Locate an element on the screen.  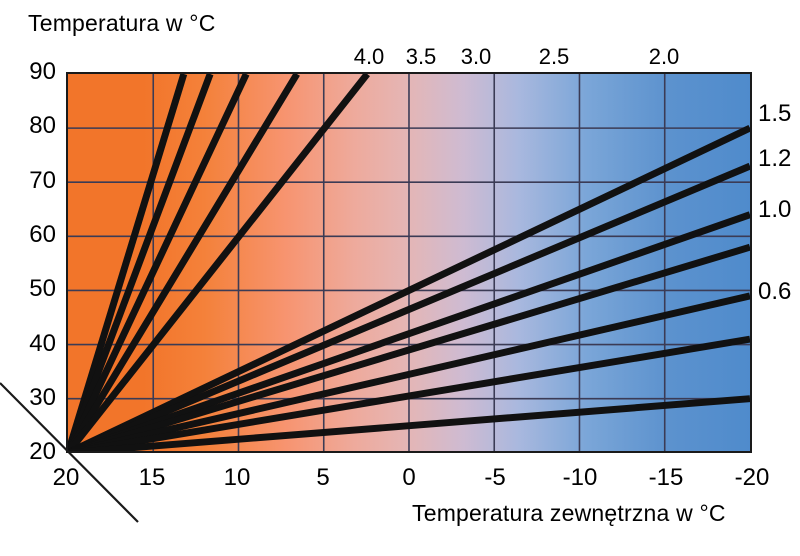
x-tick-10: 10 is located at coordinates (237, 477).